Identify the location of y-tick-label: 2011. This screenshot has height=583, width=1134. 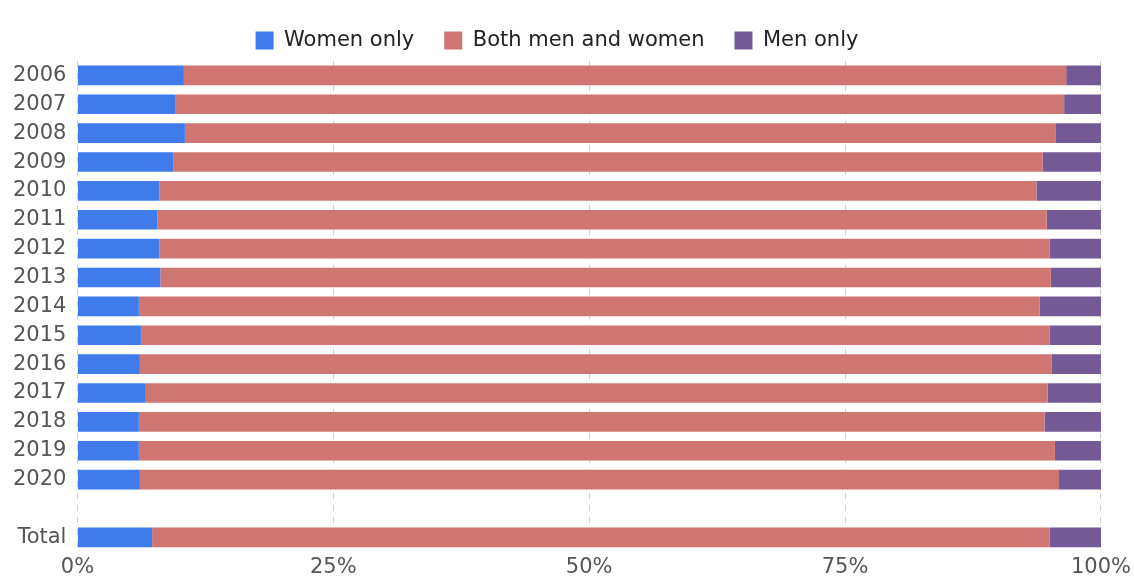
(39, 218).